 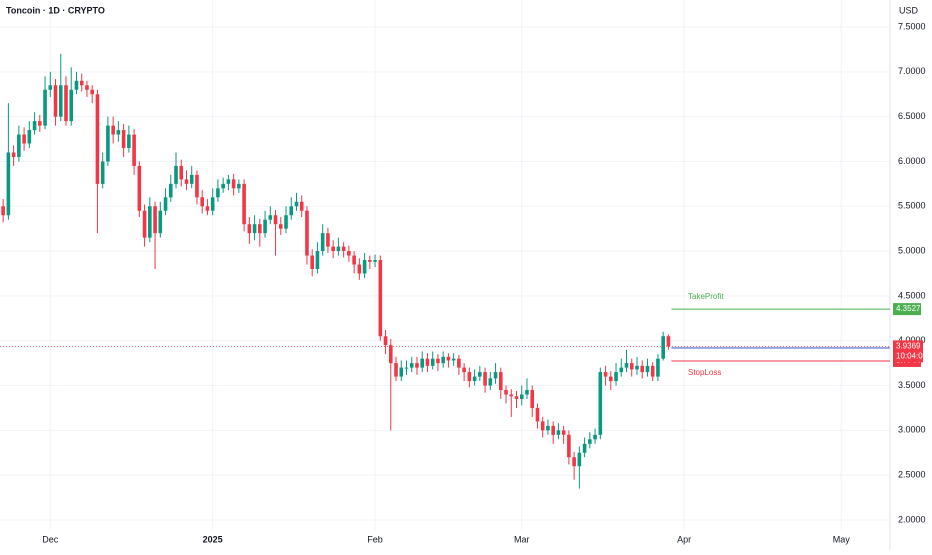 What do you see at coordinates (908, 308) in the screenshot?
I see `take-profit-axis-label: 4.3527` at bounding box center [908, 308].